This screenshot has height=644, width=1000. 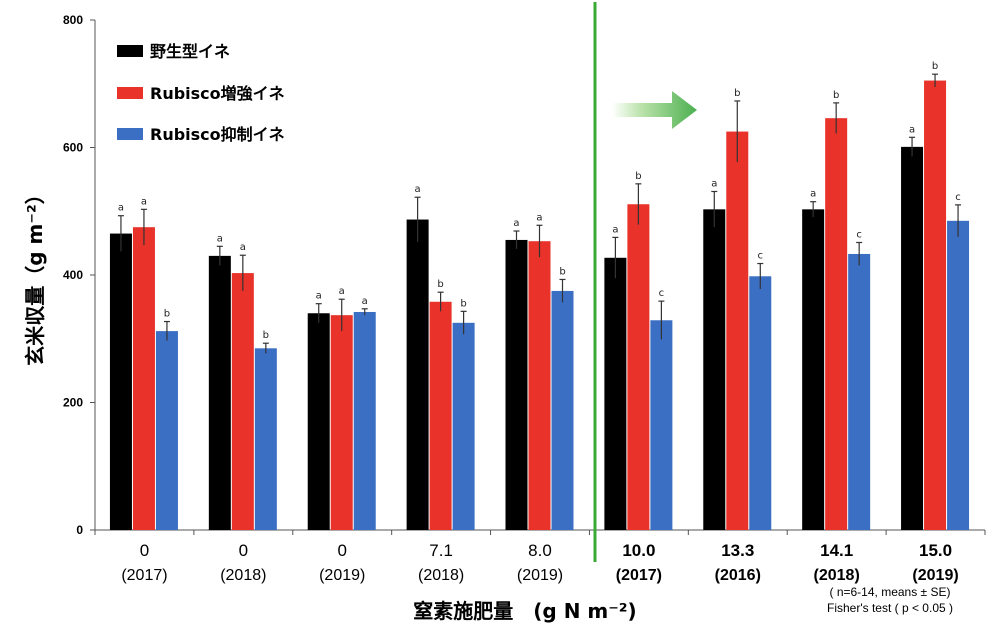 I want to click on x-tick-label: 7.1, so click(x=441, y=550).